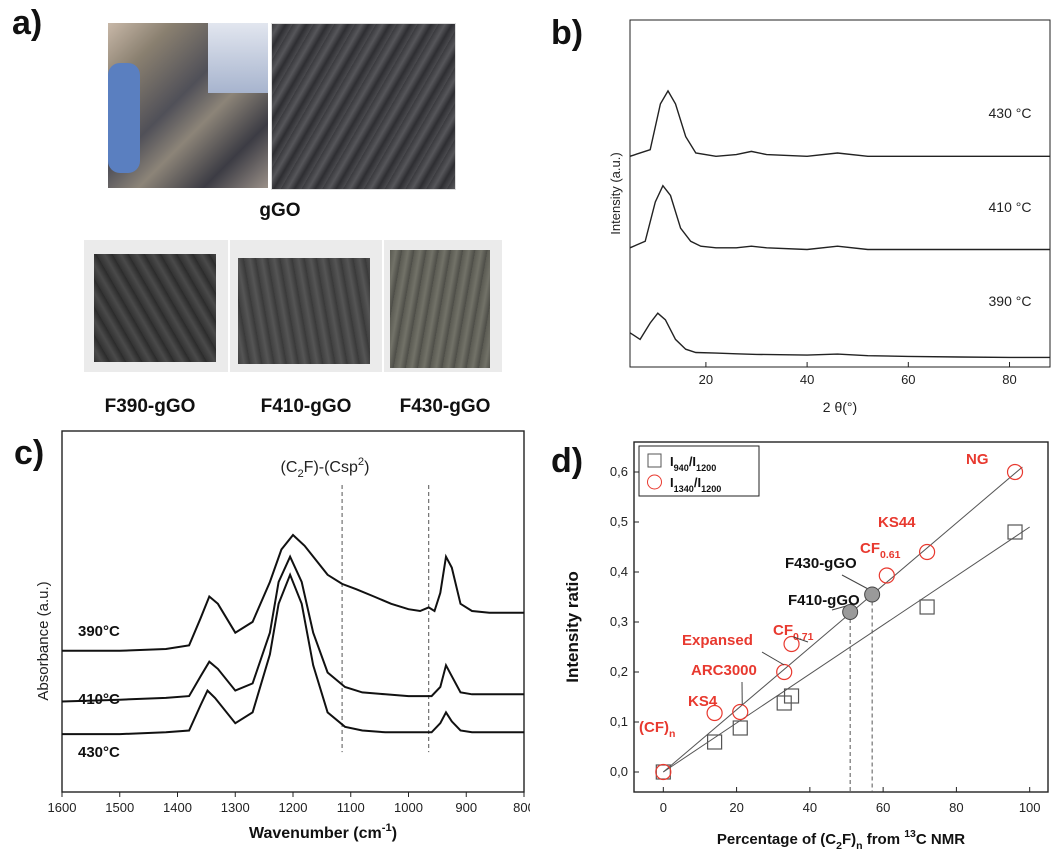 The image size is (1054, 851). What do you see at coordinates (99, 631) in the screenshot?
I see `ftir-series-label: 390°C` at bounding box center [99, 631].